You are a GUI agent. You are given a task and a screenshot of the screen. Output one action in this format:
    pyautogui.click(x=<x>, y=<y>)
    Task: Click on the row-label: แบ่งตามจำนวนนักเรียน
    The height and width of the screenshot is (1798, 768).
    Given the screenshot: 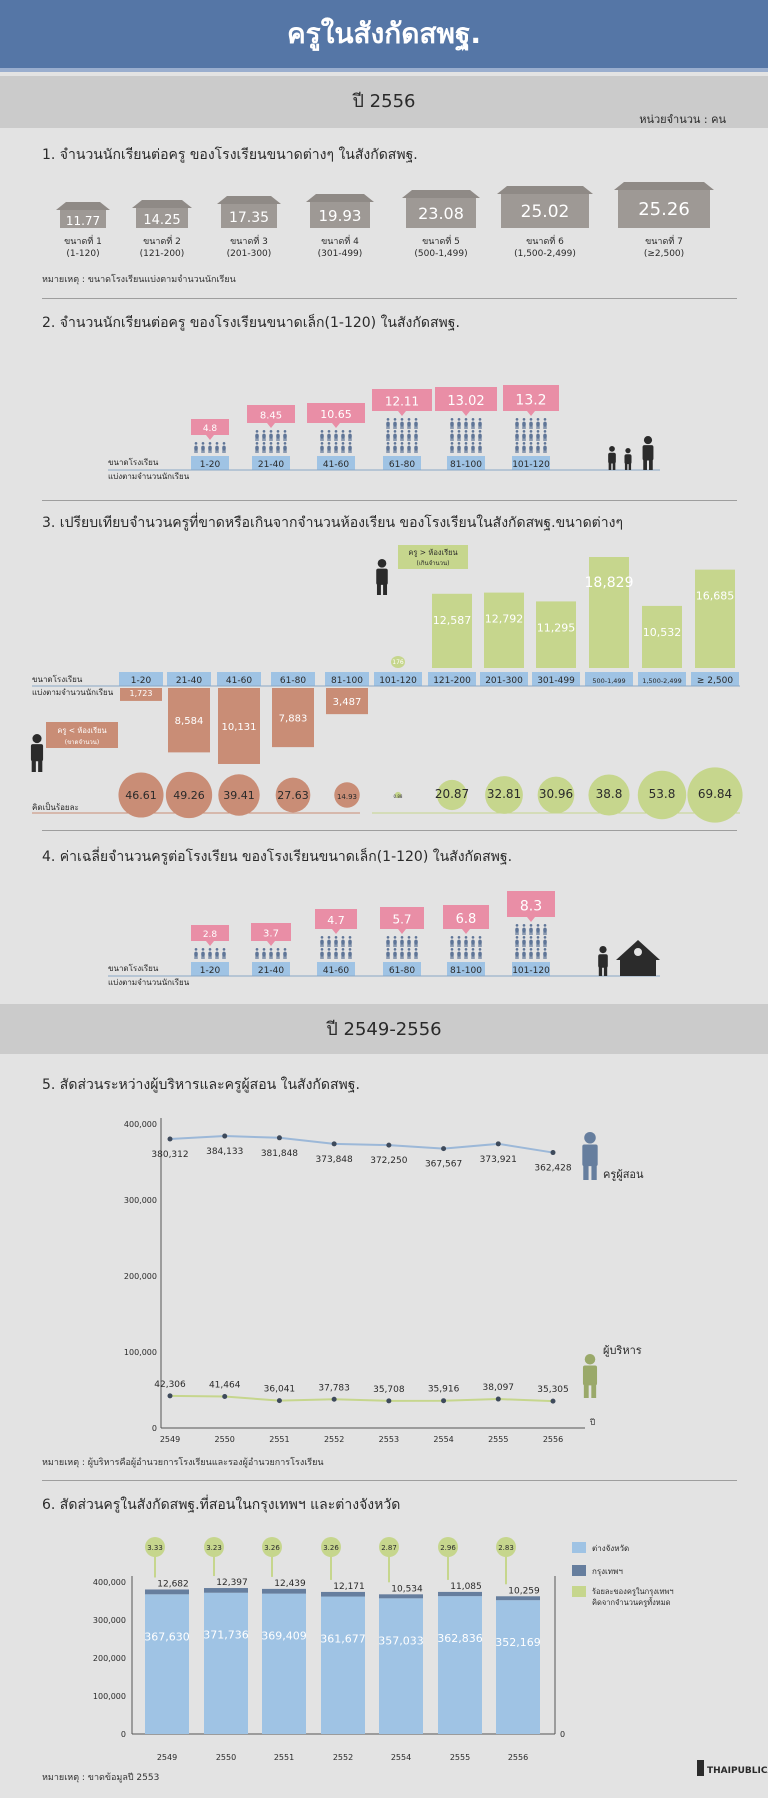 What is the action you would take?
    pyautogui.click(x=149, y=982)
    